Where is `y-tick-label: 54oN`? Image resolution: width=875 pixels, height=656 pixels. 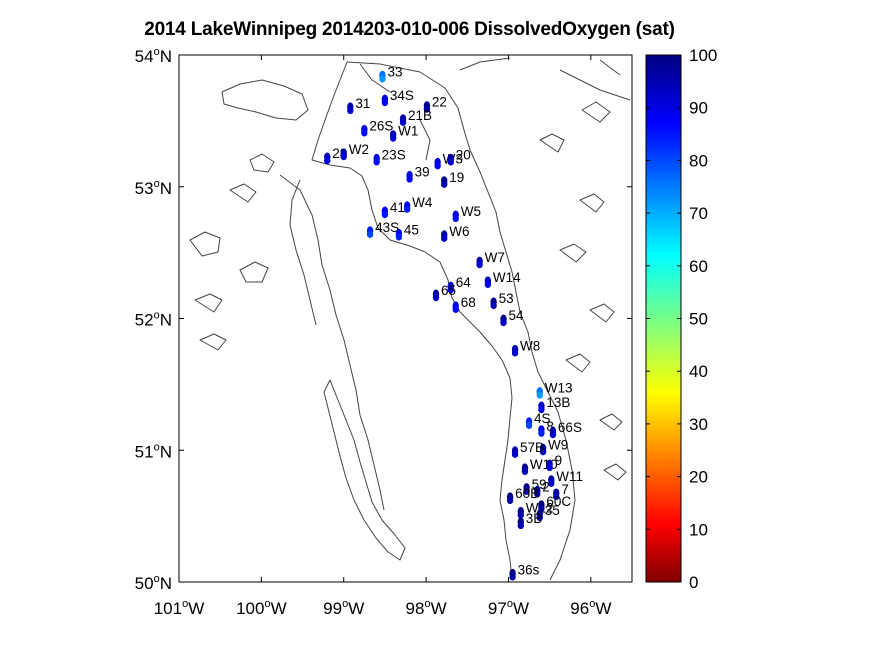 y-tick-label: 54oN is located at coordinates (153, 56).